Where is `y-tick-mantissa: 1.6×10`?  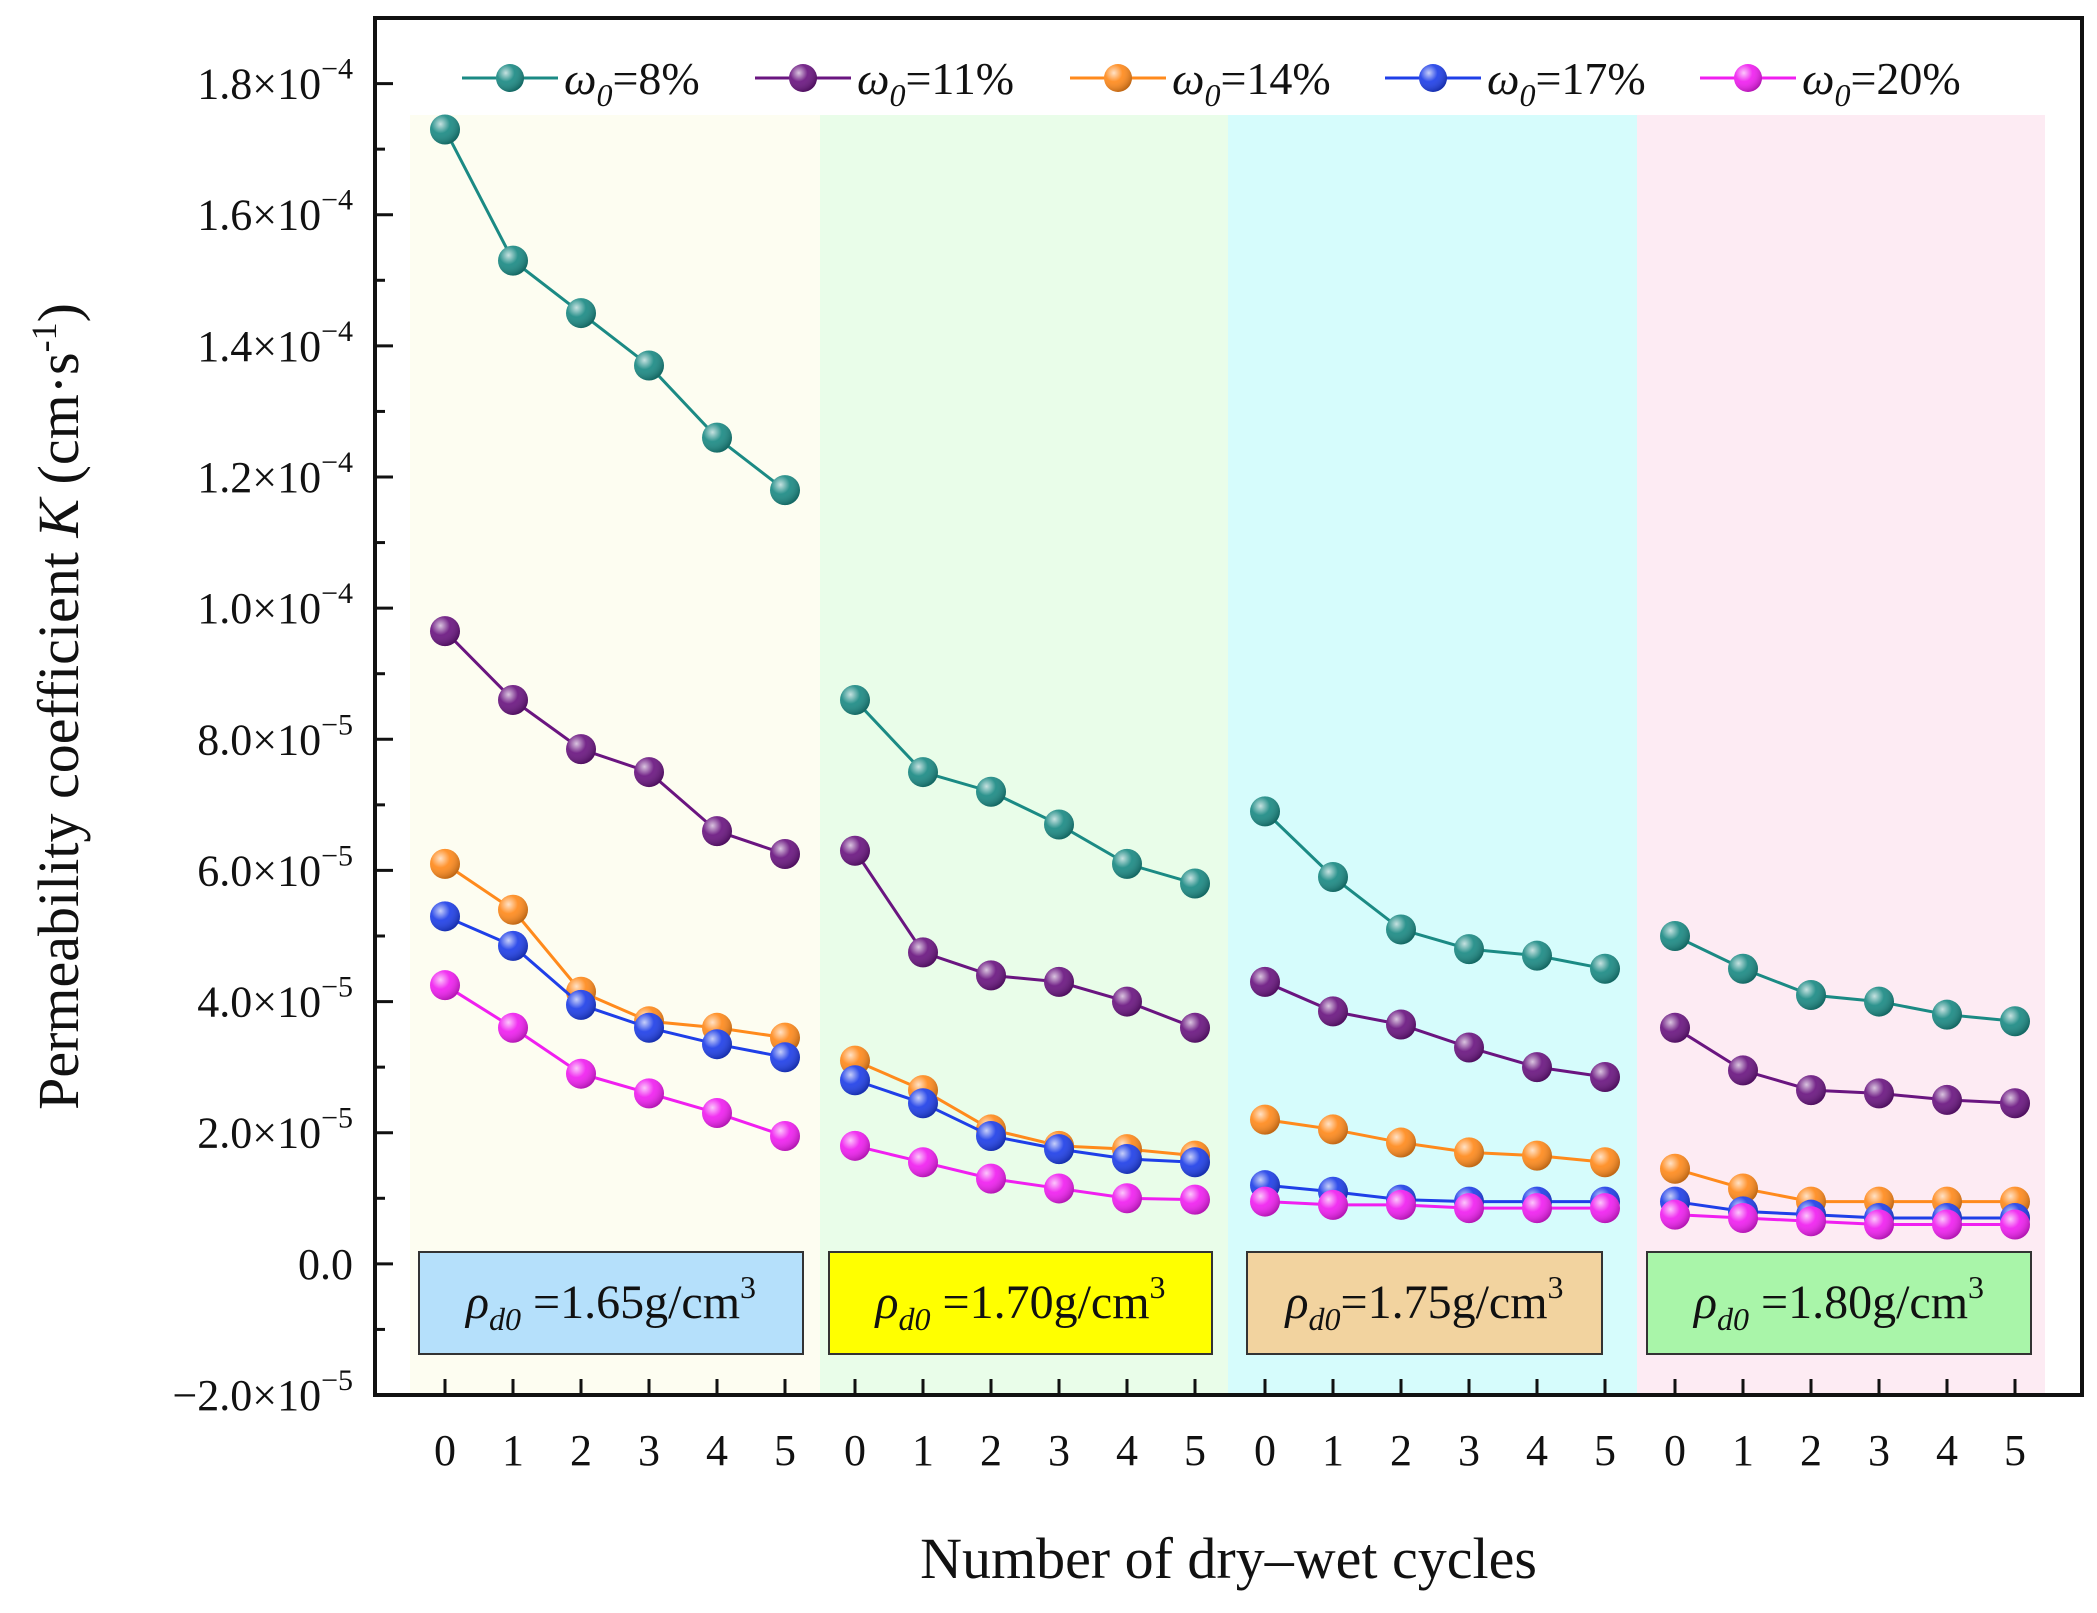
y-tick-mantissa: 1.6×10 is located at coordinates (259, 215).